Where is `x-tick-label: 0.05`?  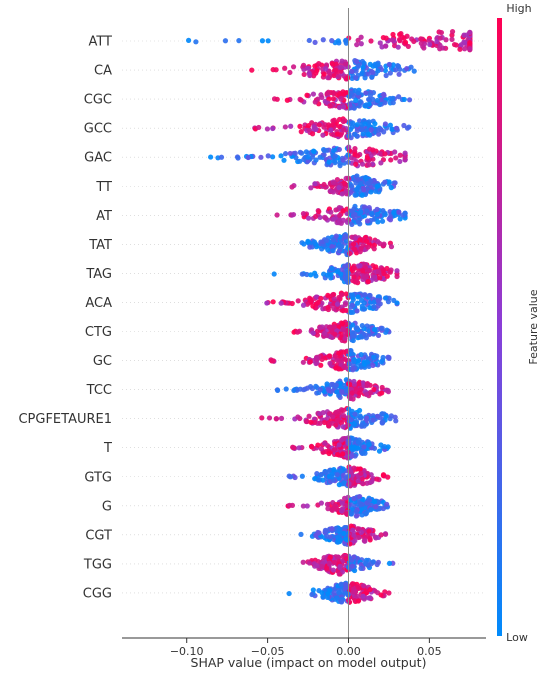 x-tick-label: 0.05 is located at coordinates (429, 651).